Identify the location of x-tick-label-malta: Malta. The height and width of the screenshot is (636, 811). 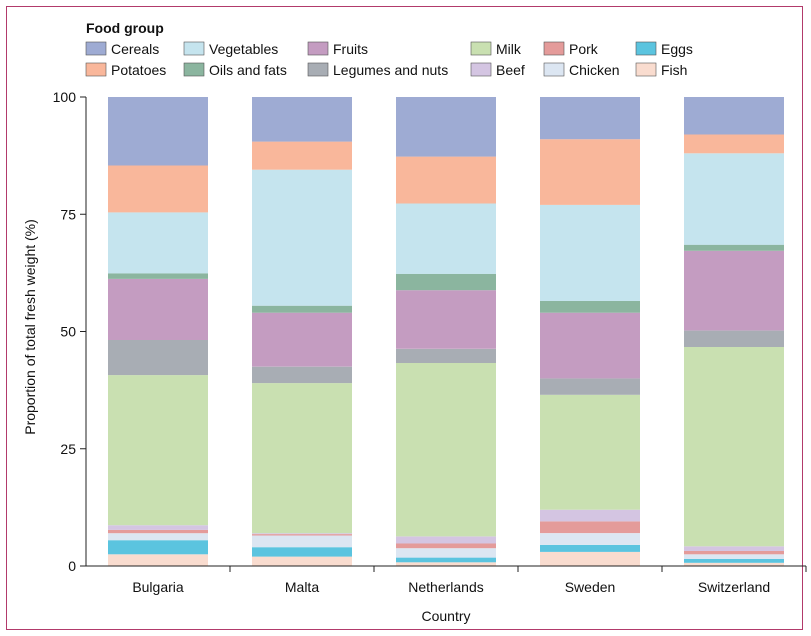
(302, 587).